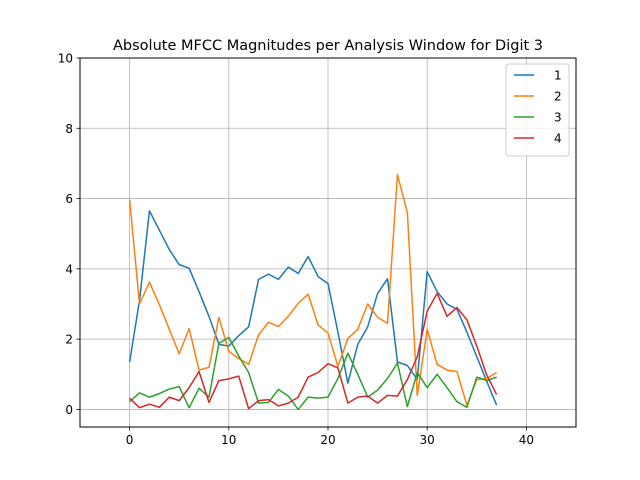  I want to click on legend-label-4: 4, so click(558, 139).